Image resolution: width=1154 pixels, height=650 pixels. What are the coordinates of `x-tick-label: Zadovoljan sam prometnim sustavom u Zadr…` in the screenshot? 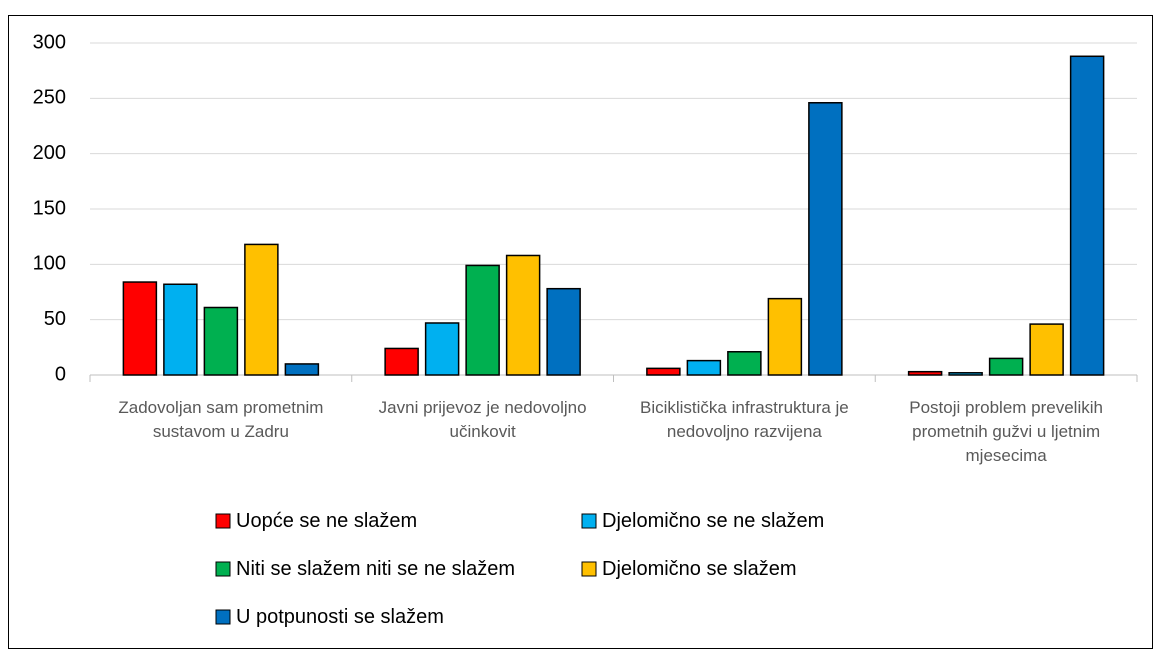 It's located at (221, 419).